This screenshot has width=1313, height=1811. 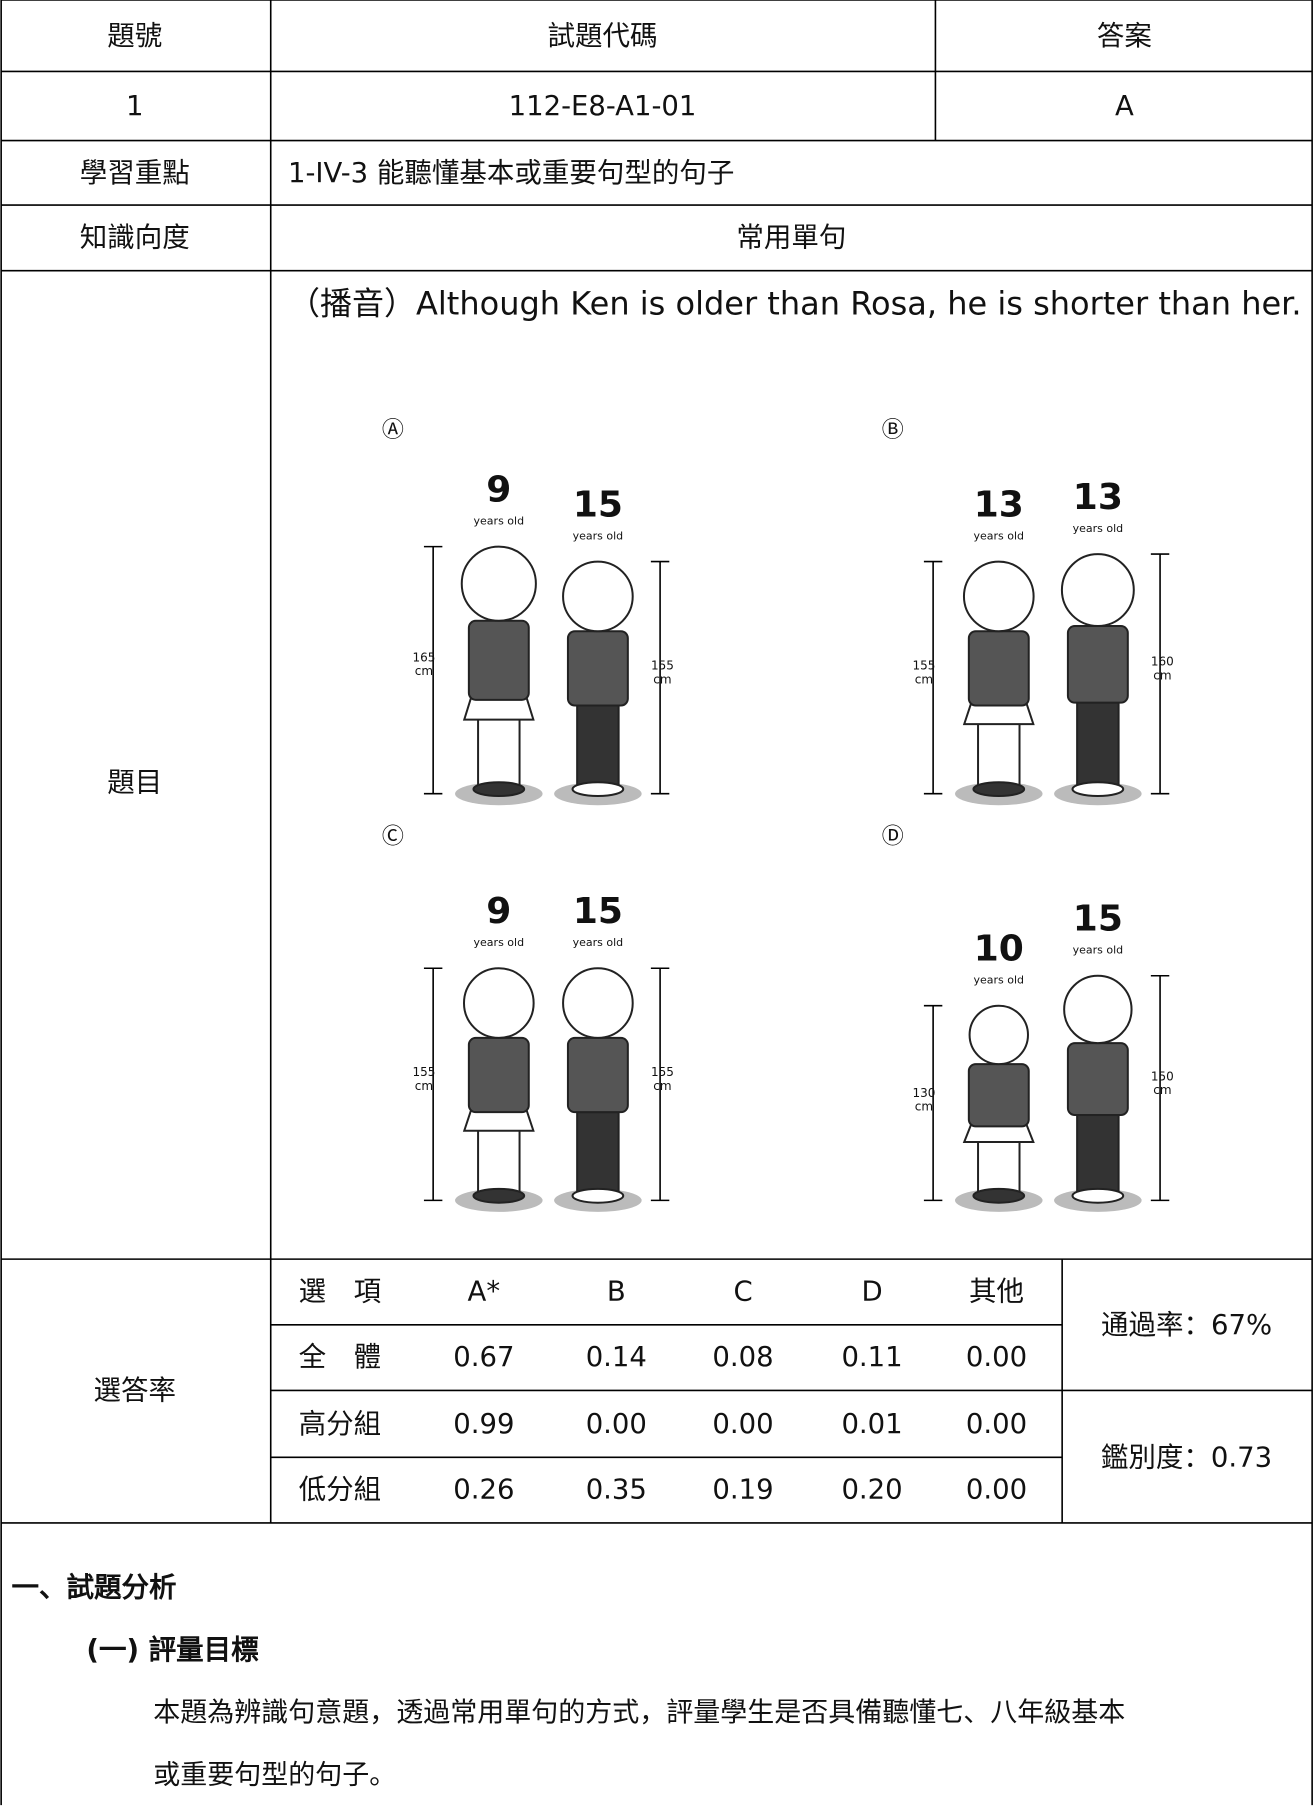 I want to click on height-label: 165, so click(x=423, y=657).